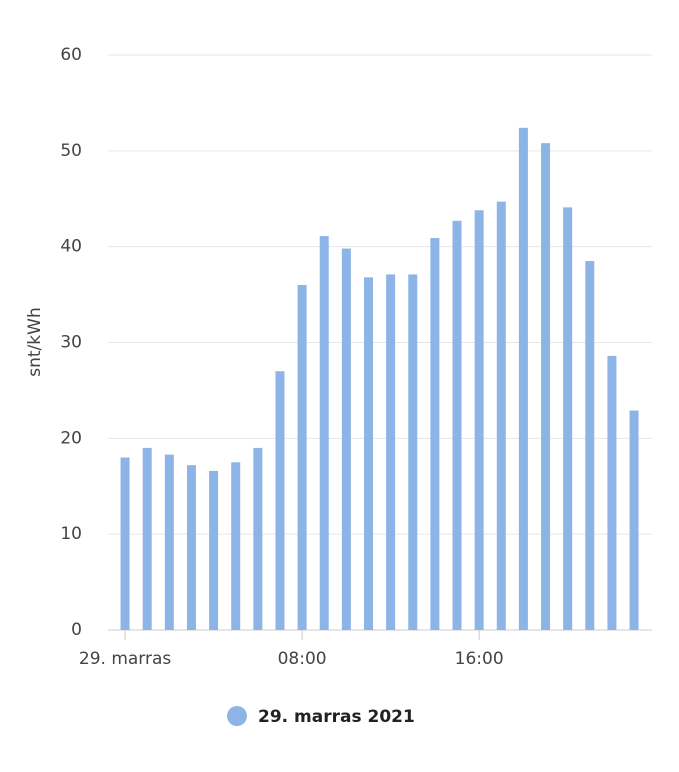 This screenshot has width=679, height=772. Describe the element at coordinates (125, 659) in the screenshot. I see `x-tick-label: 29. marras` at that location.